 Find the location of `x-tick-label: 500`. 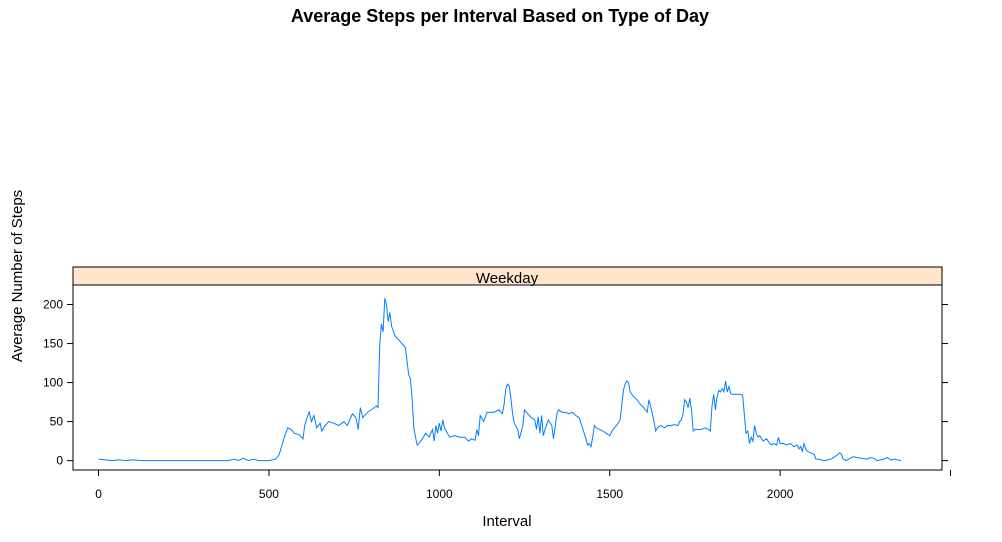

x-tick-label: 500 is located at coordinates (269, 494).